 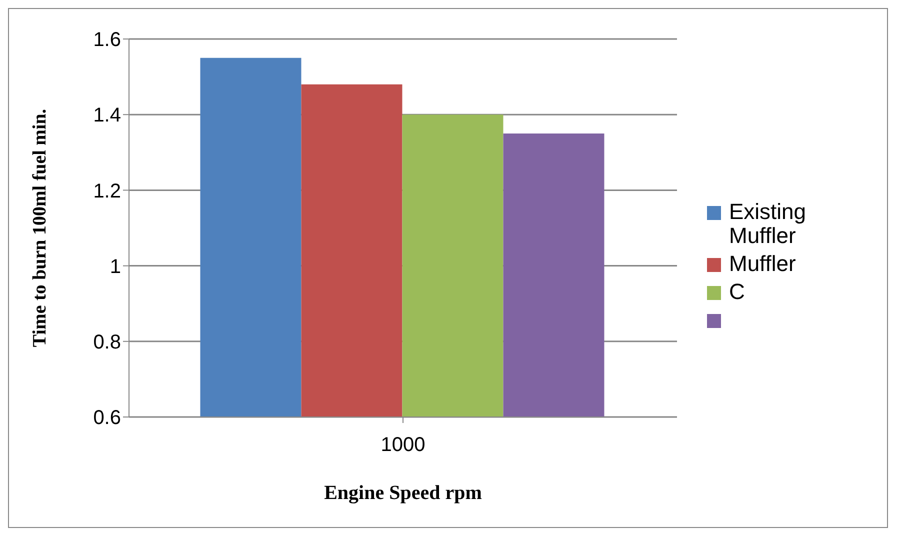 I want to click on y-tick-label: 0.8, so click(x=107, y=343).